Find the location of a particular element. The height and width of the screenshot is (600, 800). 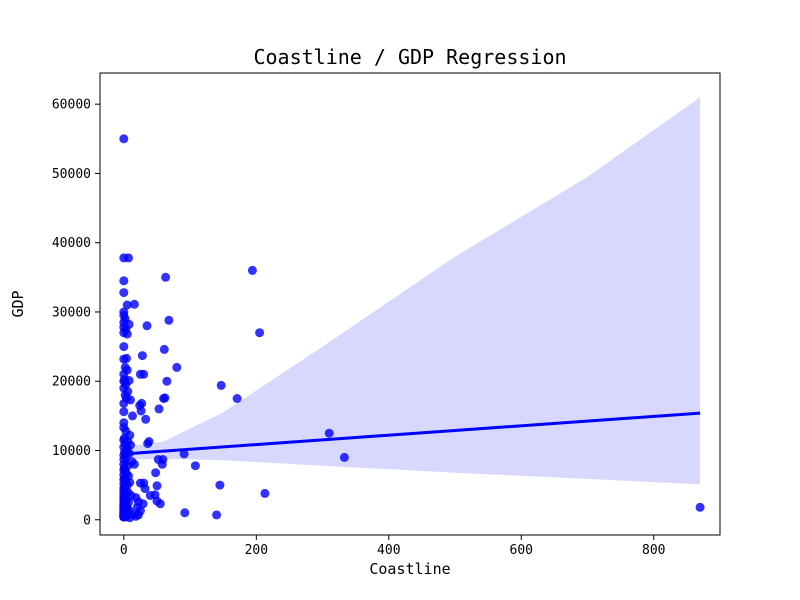

x-tick-label: 0 is located at coordinates (124, 550).